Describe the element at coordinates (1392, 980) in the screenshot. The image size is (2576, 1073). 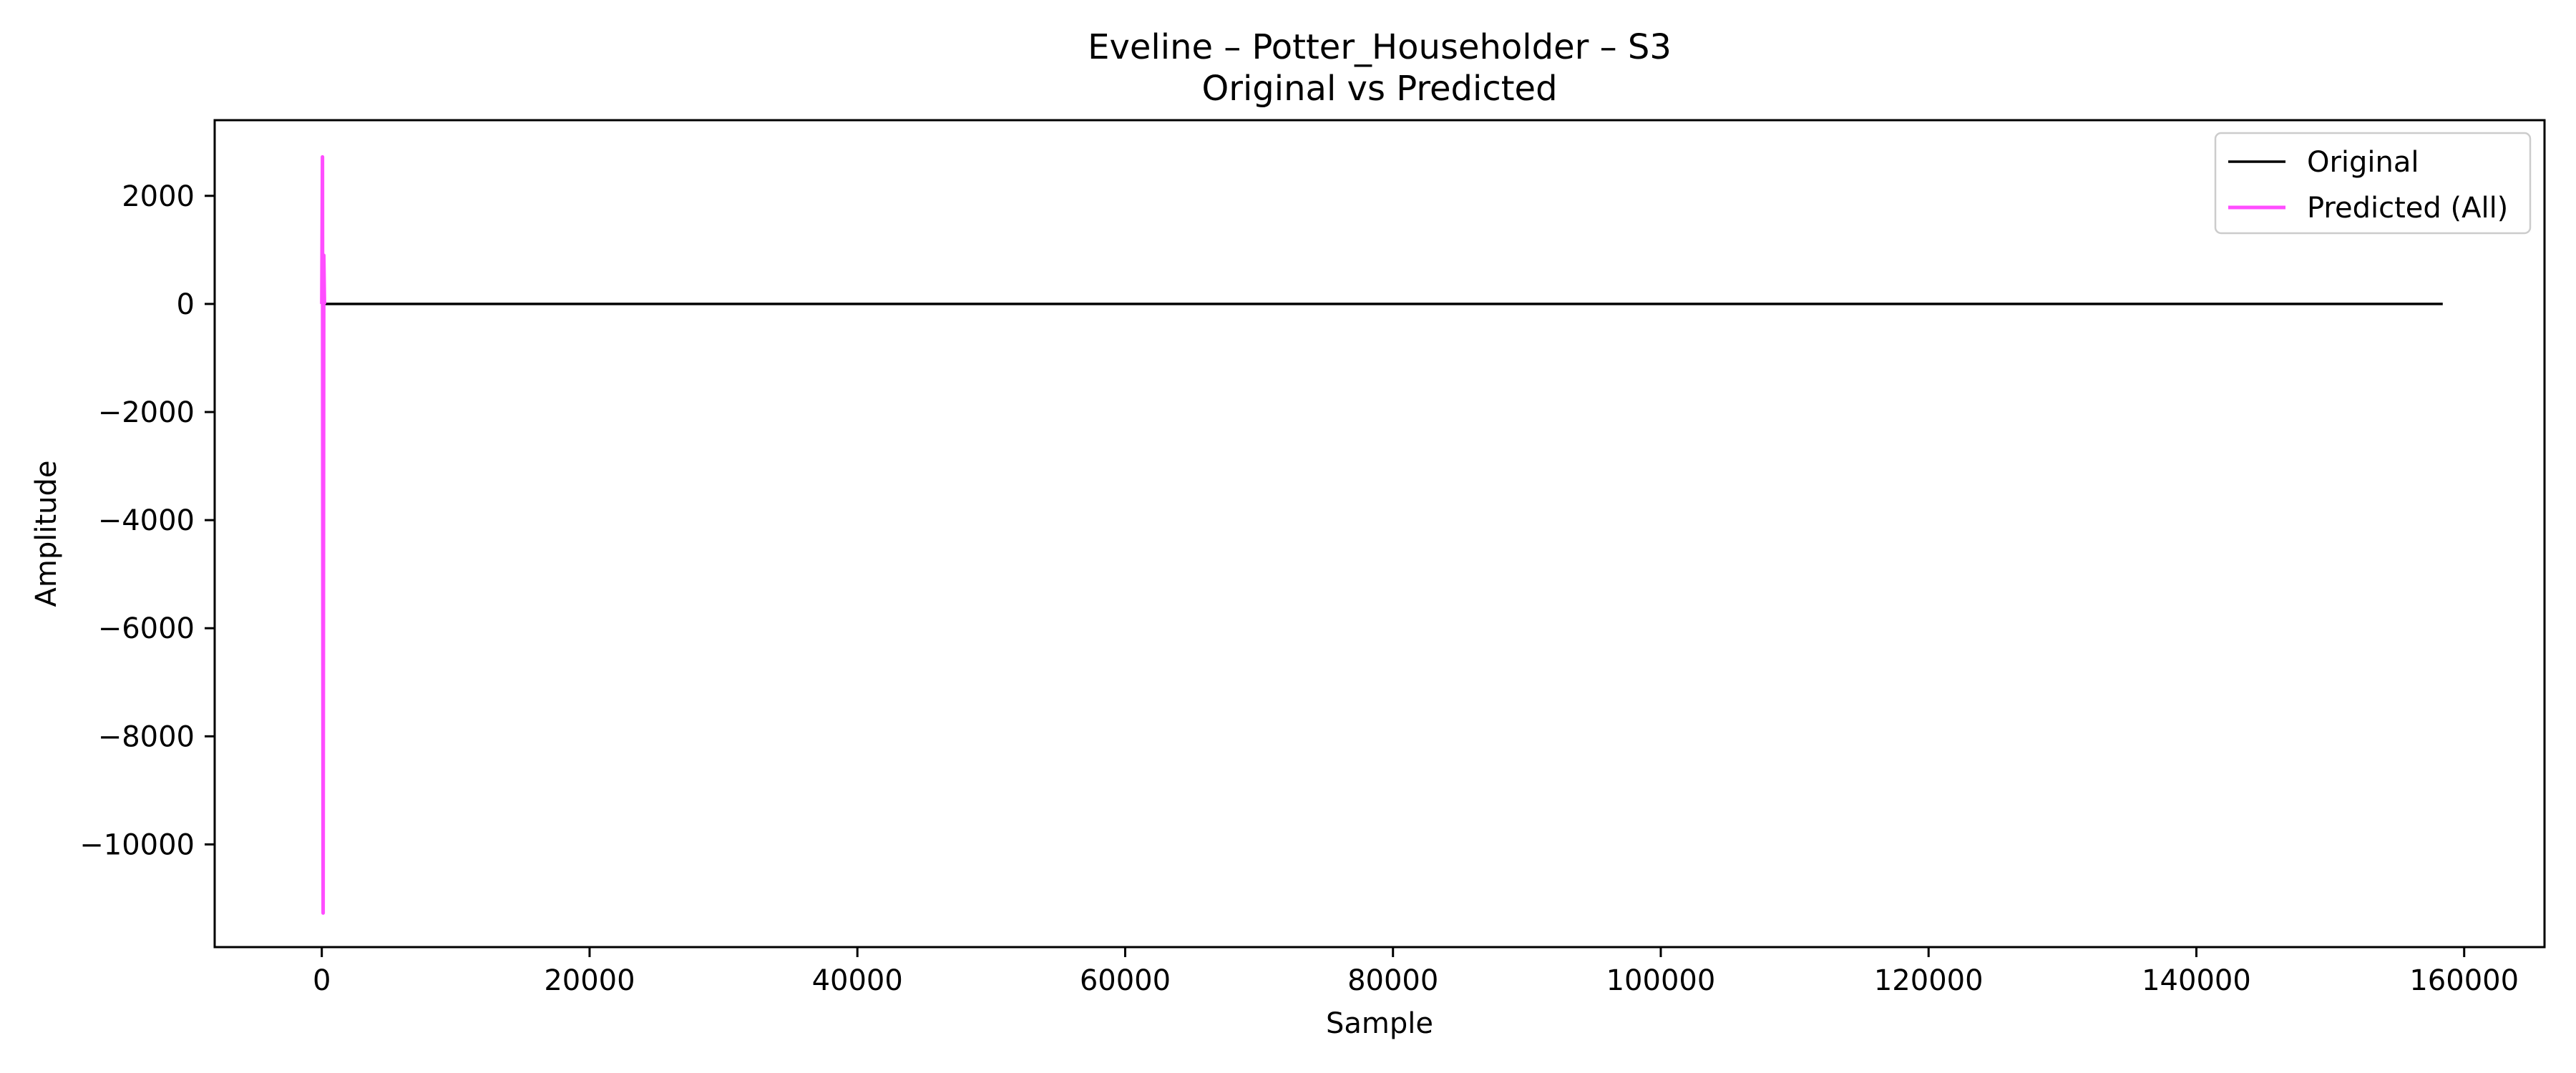
I see `x-tick-label: 80000` at that location.